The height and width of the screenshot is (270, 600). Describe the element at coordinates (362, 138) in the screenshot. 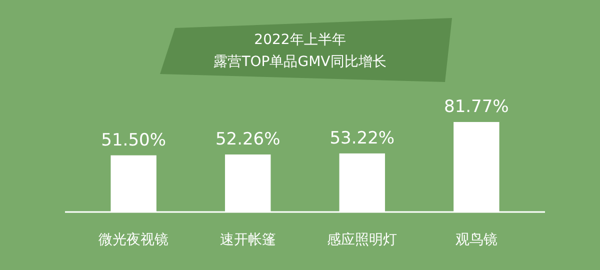

I see `data-label: 53.22%` at that location.